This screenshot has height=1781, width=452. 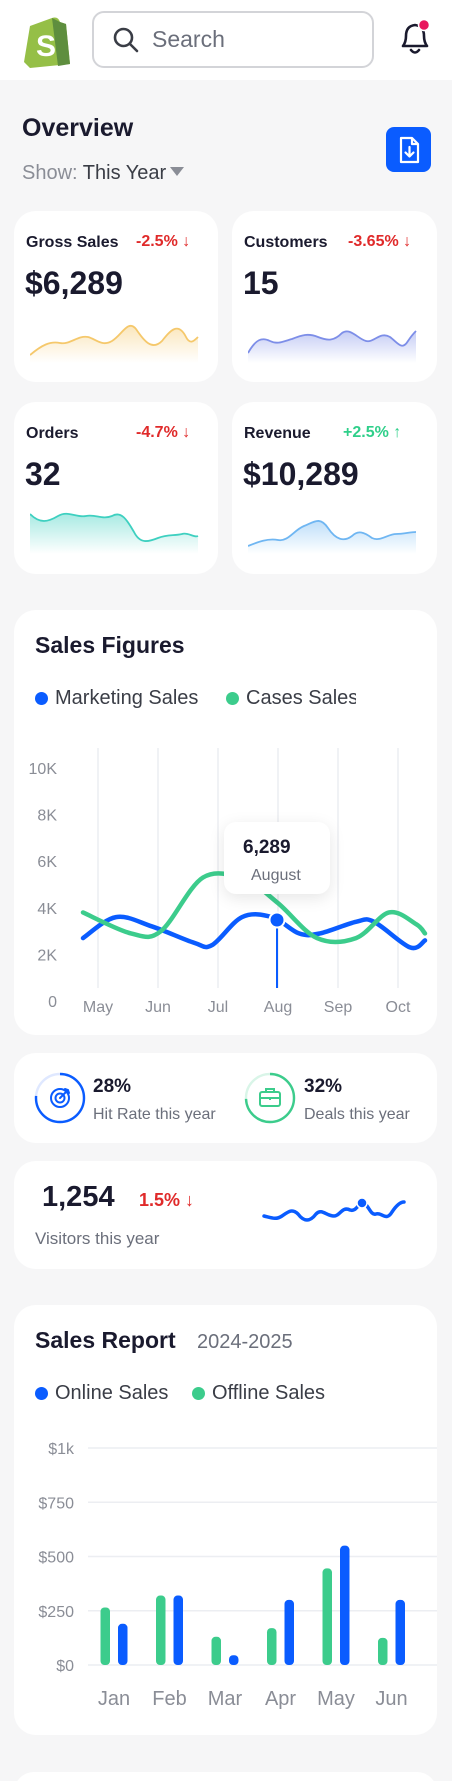 I want to click on y-tick-label: $250, so click(x=56, y=1612).